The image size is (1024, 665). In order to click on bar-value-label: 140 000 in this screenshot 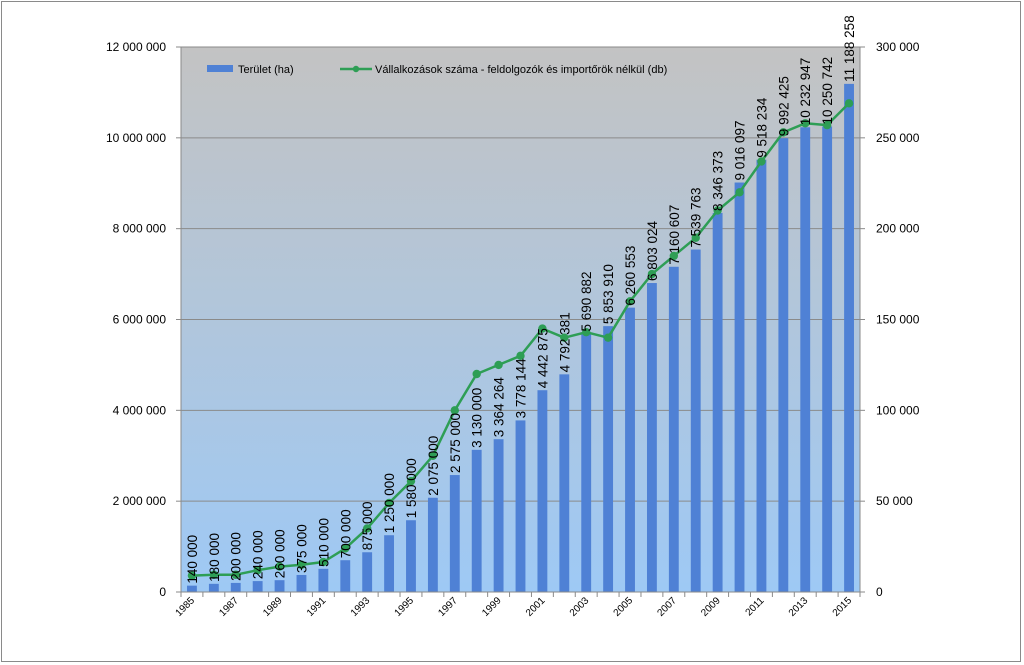, I will do `click(192, 559)`.